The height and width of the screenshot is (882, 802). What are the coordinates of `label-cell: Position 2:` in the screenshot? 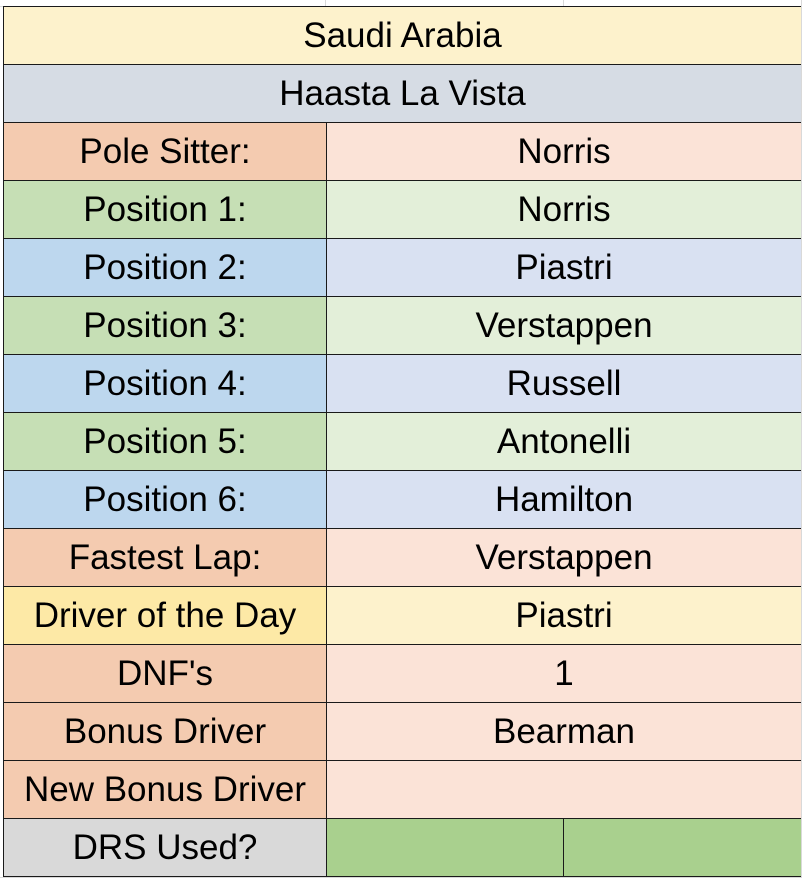 It's located at (165, 267).